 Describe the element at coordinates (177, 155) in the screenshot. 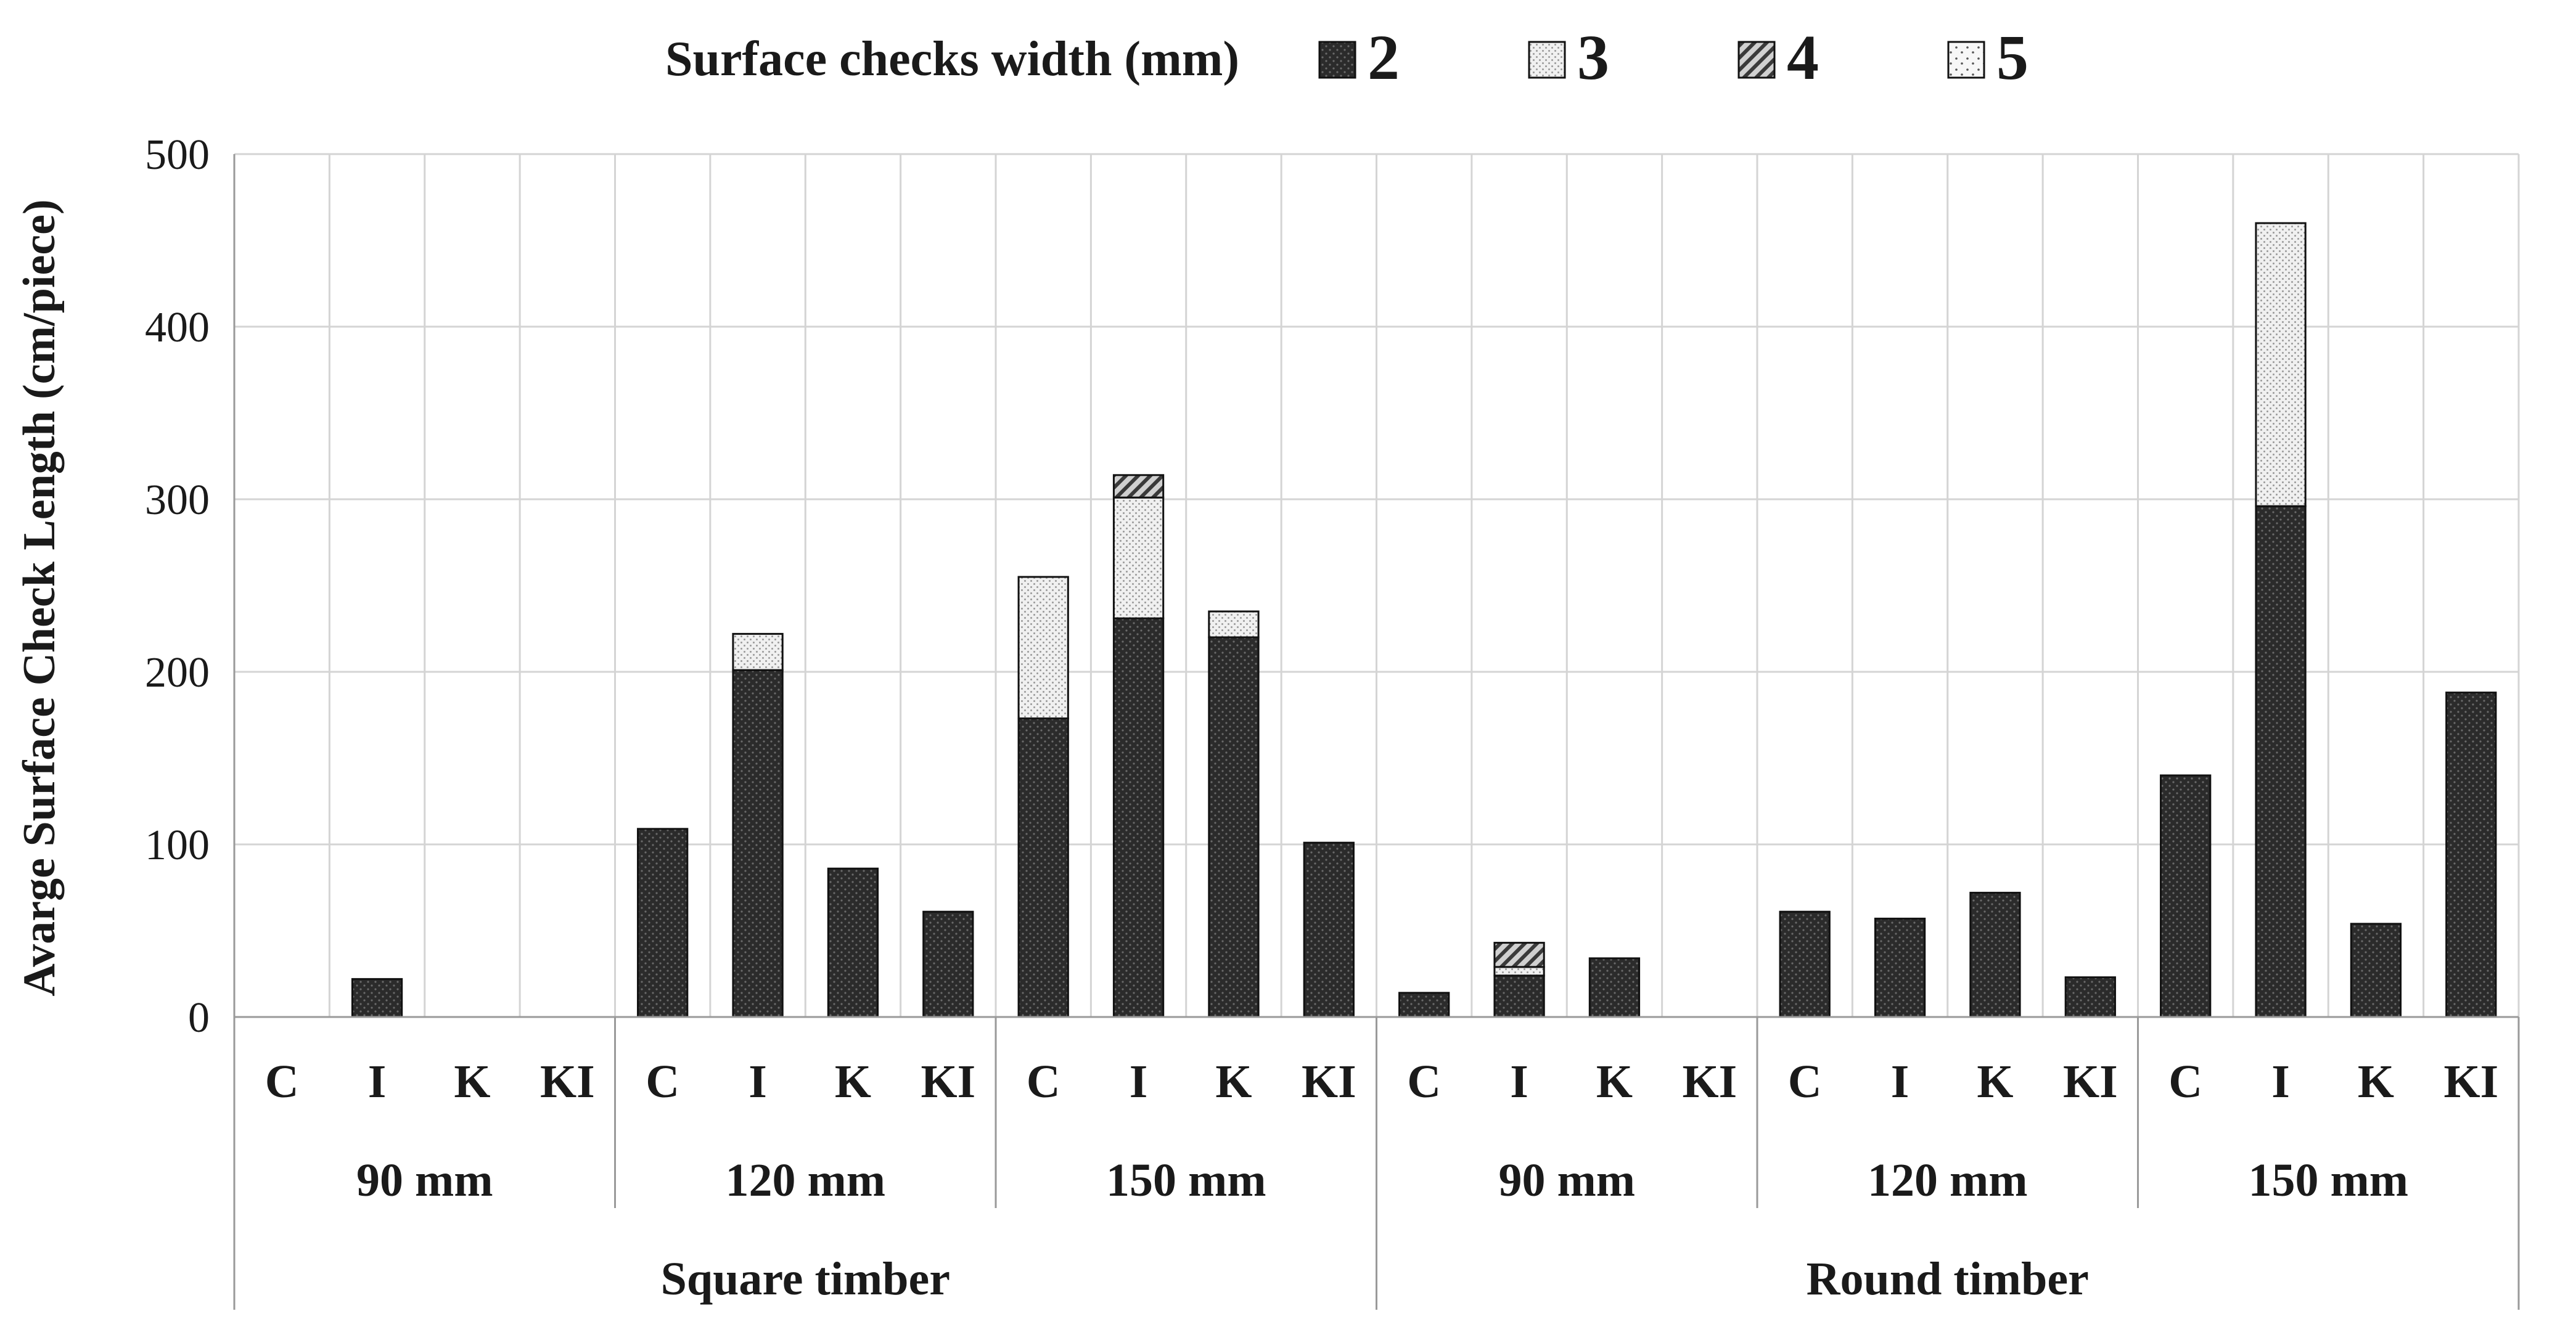

I see `y-tick-label: 500` at that location.